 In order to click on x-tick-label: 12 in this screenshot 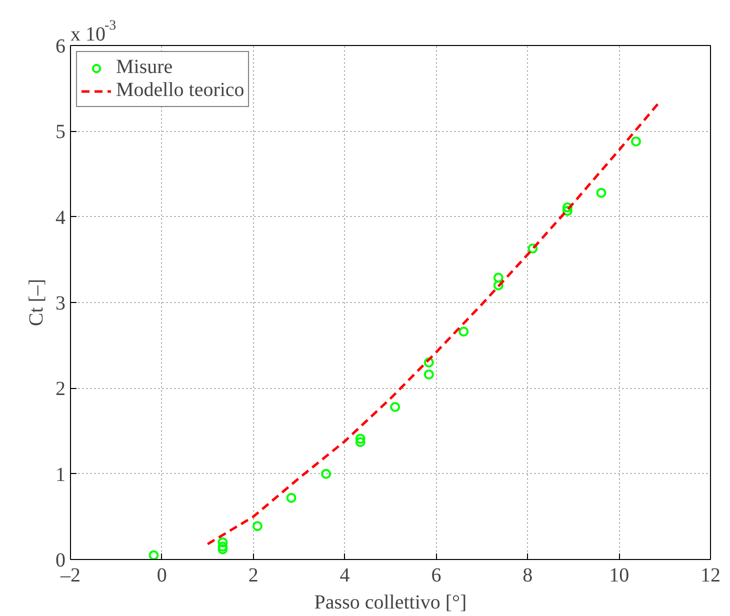, I will do `click(710, 575)`.